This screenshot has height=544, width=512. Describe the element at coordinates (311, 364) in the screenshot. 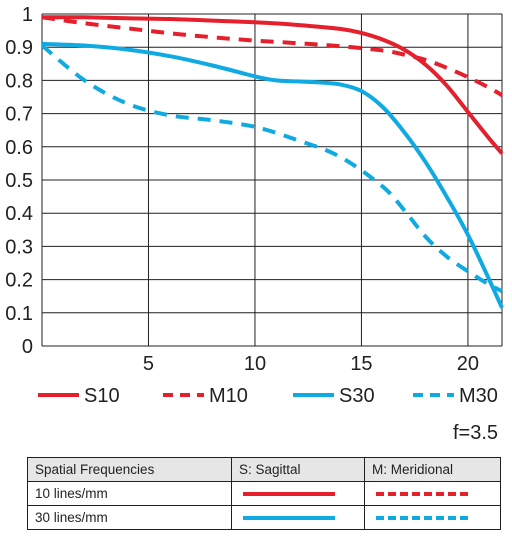

I see `x-axis-tick-labels: 5 10 15 20` at that location.